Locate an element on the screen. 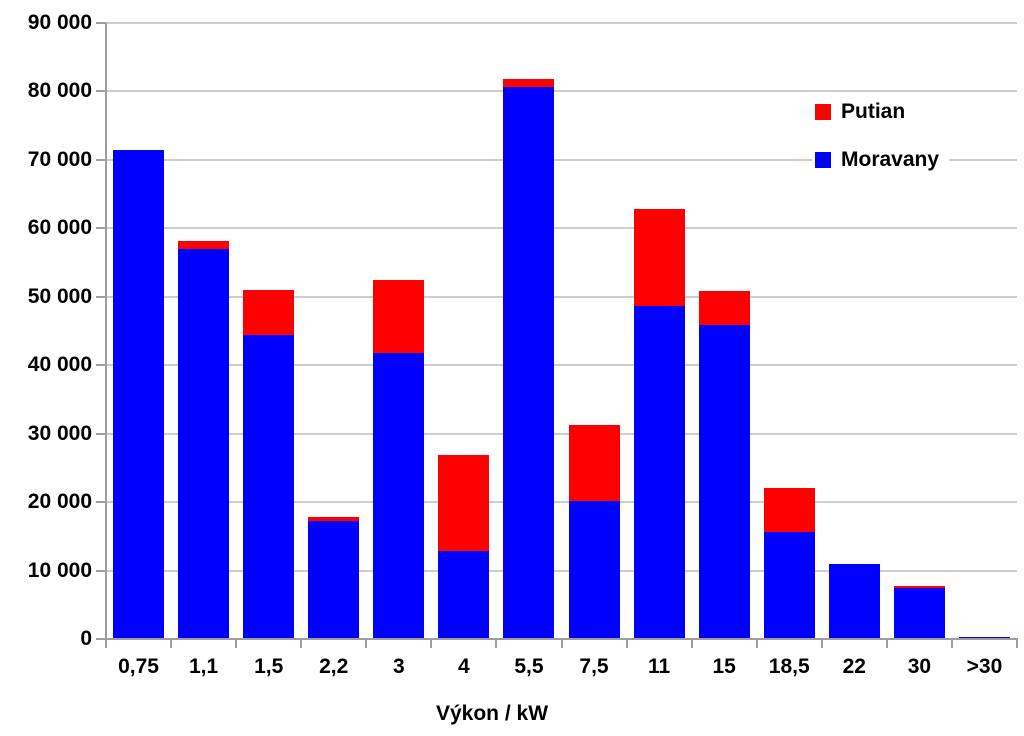 The image size is (1024, 736). y-axis-label-50000: 50 000 is located at coordinates (59, 296).